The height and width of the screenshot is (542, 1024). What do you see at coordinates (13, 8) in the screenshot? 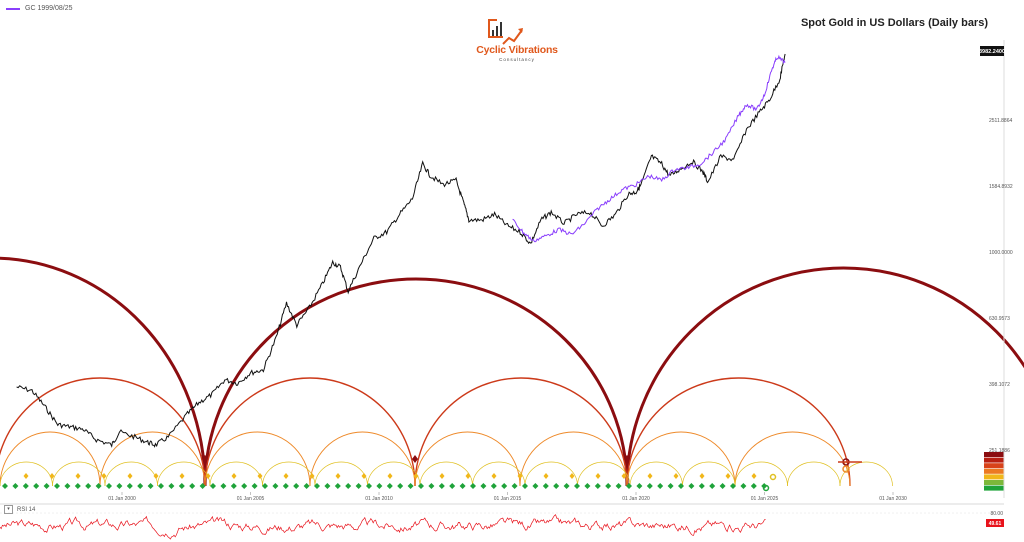
I see `legend-swatch` at bounding box center [13, 8].